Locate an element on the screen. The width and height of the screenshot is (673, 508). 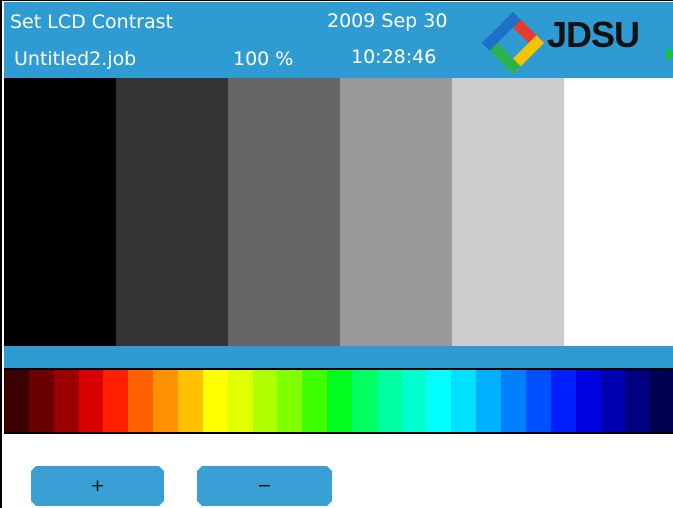
increase-contrast-button: + is located at coordinates (97, 486).